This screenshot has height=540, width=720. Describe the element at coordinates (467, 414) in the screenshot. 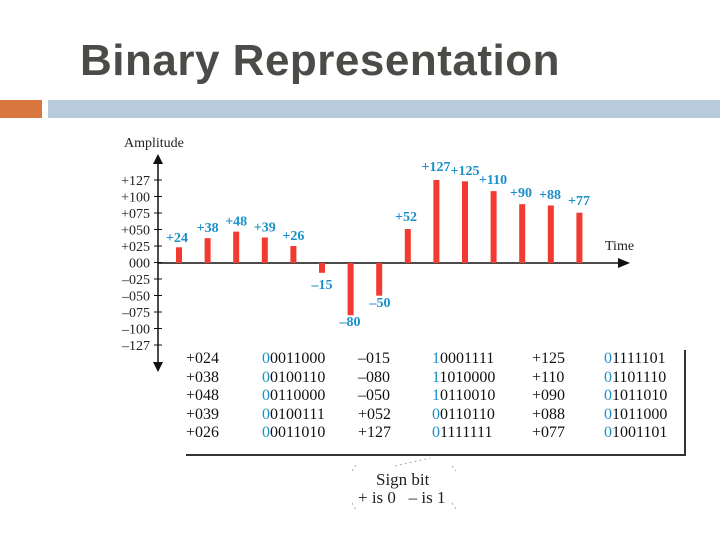

I see `magnitude-bits: 0110110` at that location.